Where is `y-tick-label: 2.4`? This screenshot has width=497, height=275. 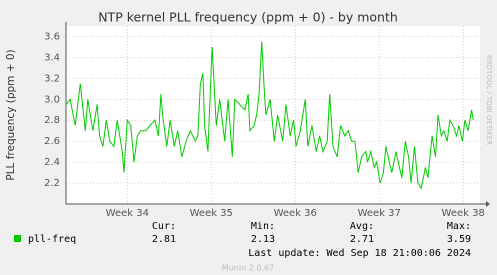 y-tick-label: 2.4 is located at coordinates (52, 162).